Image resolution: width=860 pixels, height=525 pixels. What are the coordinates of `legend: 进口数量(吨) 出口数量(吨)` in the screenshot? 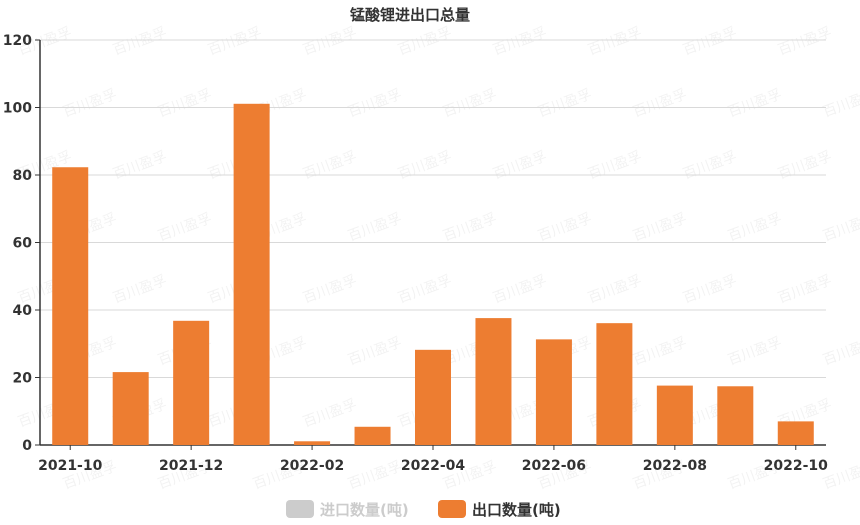 It's located at (423, 509).